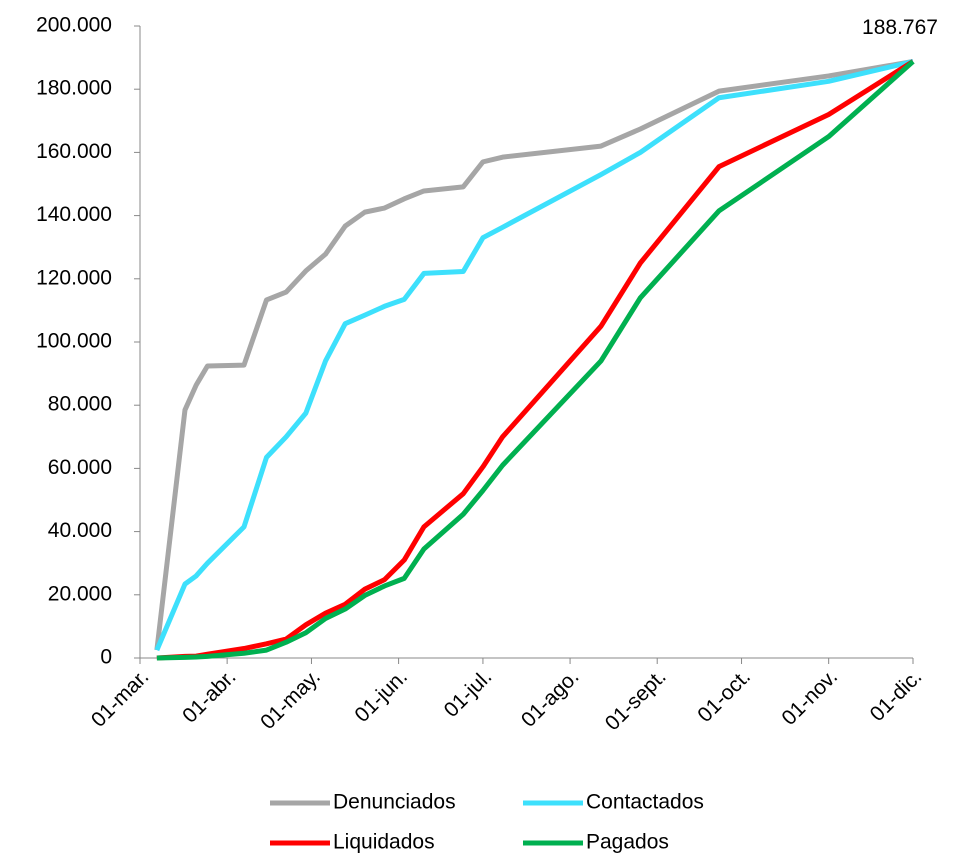  Describe the element at coordinates (74, 25) in the screenshot. I see `y-tick-label: 200.000` at that location.